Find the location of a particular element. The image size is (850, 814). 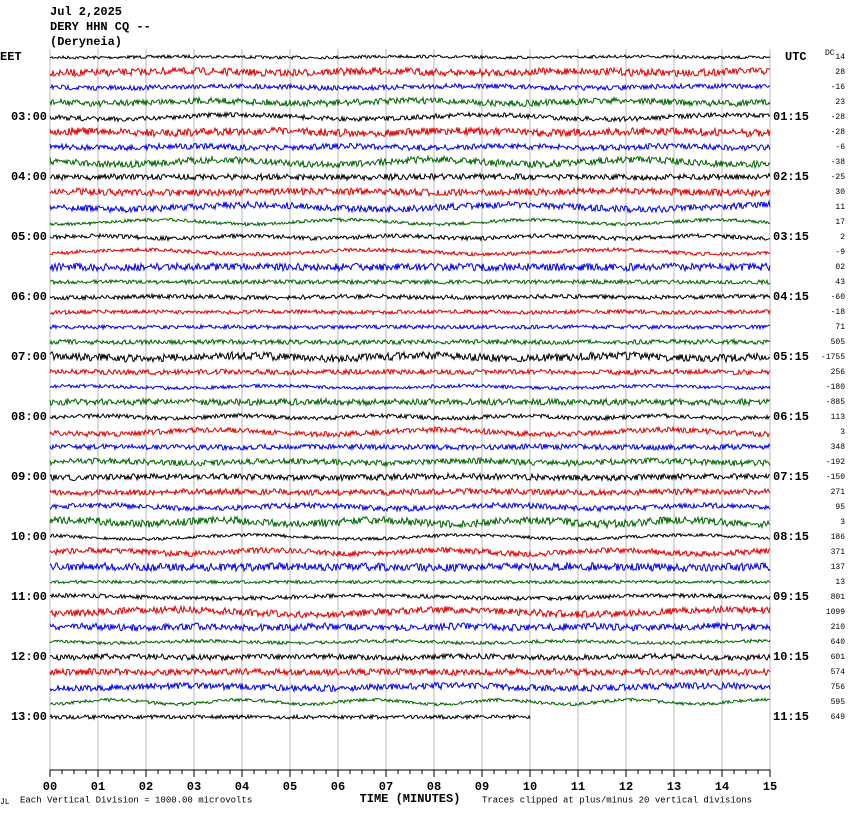

dc-value: 371 is located at coordinates (838, 552).